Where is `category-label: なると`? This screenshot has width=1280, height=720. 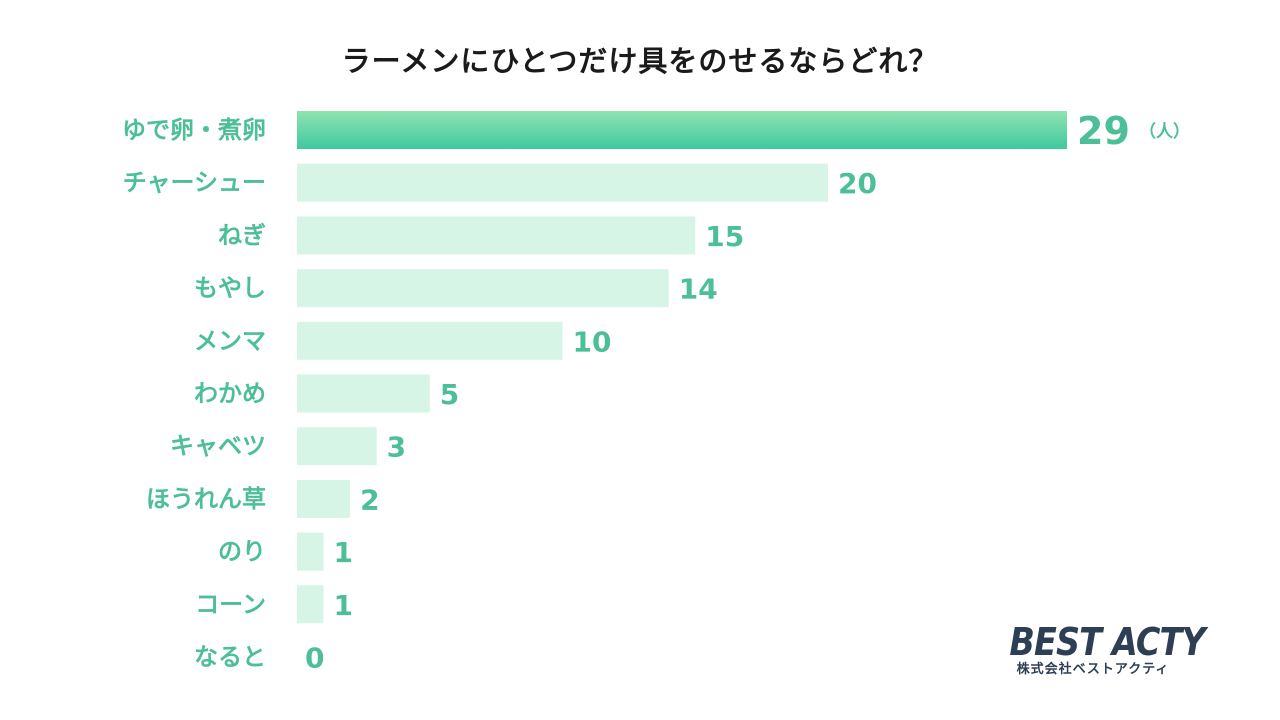 category-label: なると is located at coordinates (230, 657).